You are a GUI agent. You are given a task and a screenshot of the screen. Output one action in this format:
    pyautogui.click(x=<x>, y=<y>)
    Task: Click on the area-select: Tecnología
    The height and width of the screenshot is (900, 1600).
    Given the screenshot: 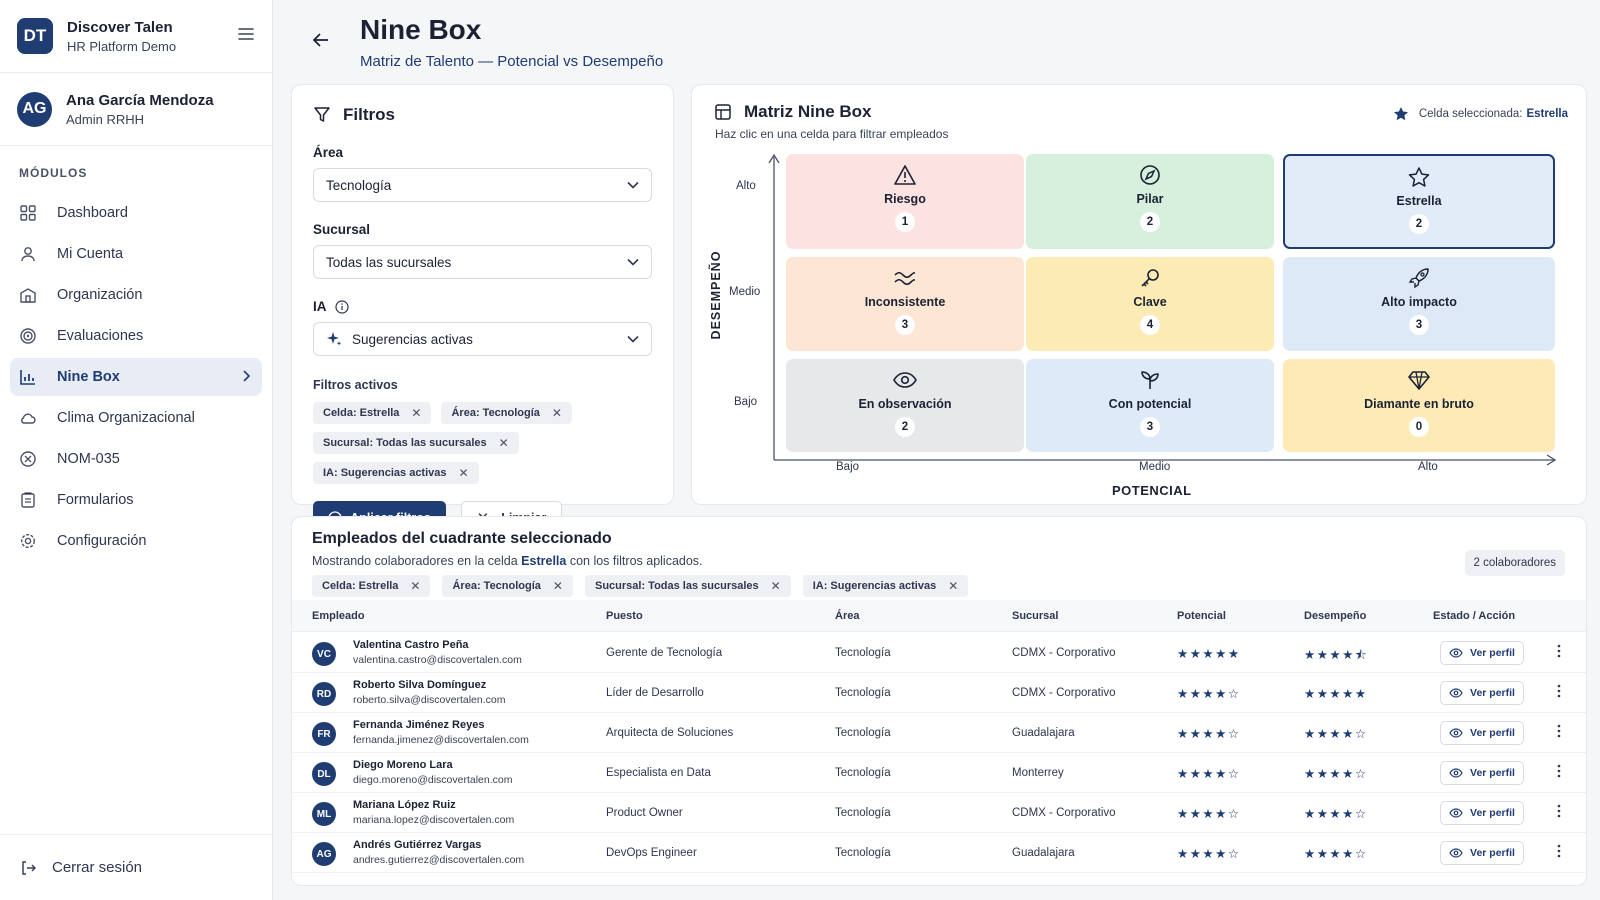 What is the action you would take?
    pyautogui.click(x=482, y=185)
    